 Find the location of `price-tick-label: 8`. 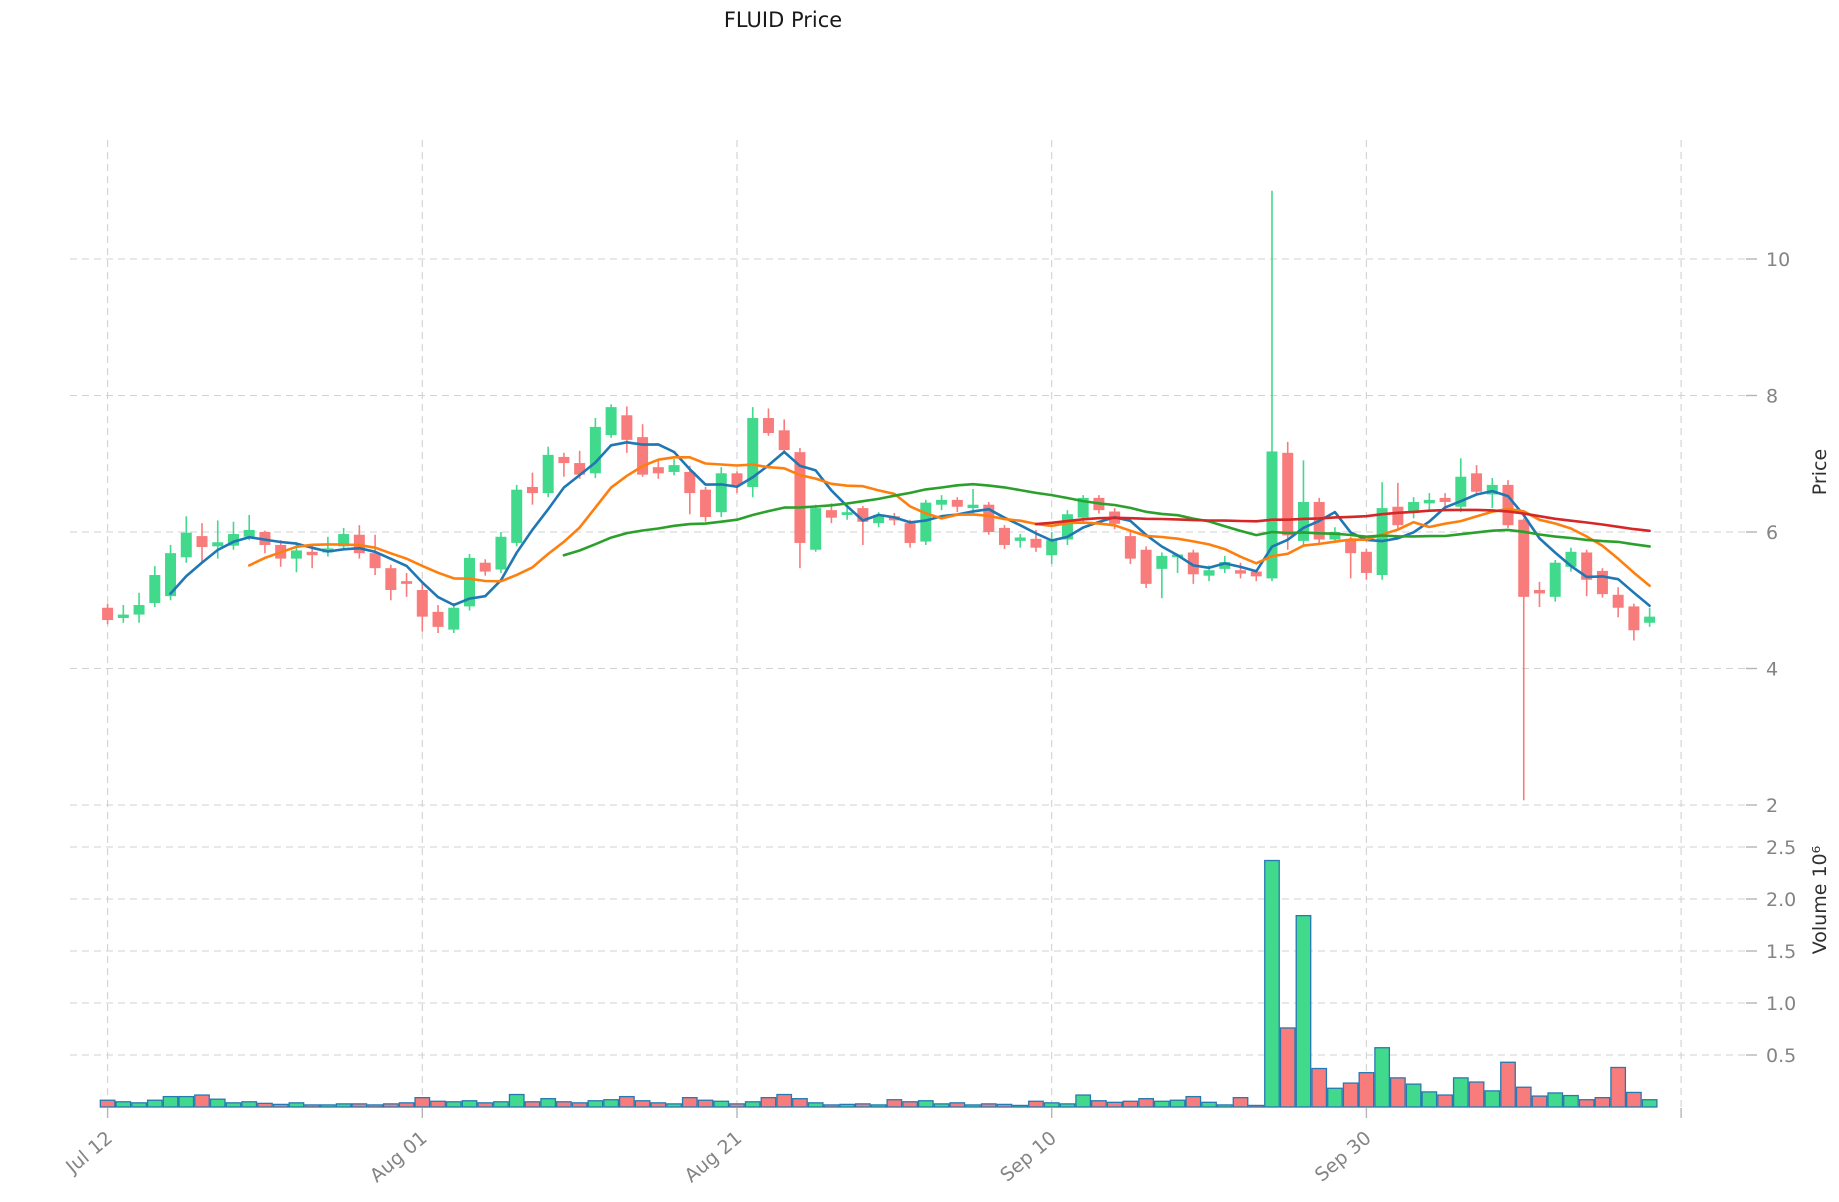

price-tick-label: 8 is located at coordinates (1772, 397).